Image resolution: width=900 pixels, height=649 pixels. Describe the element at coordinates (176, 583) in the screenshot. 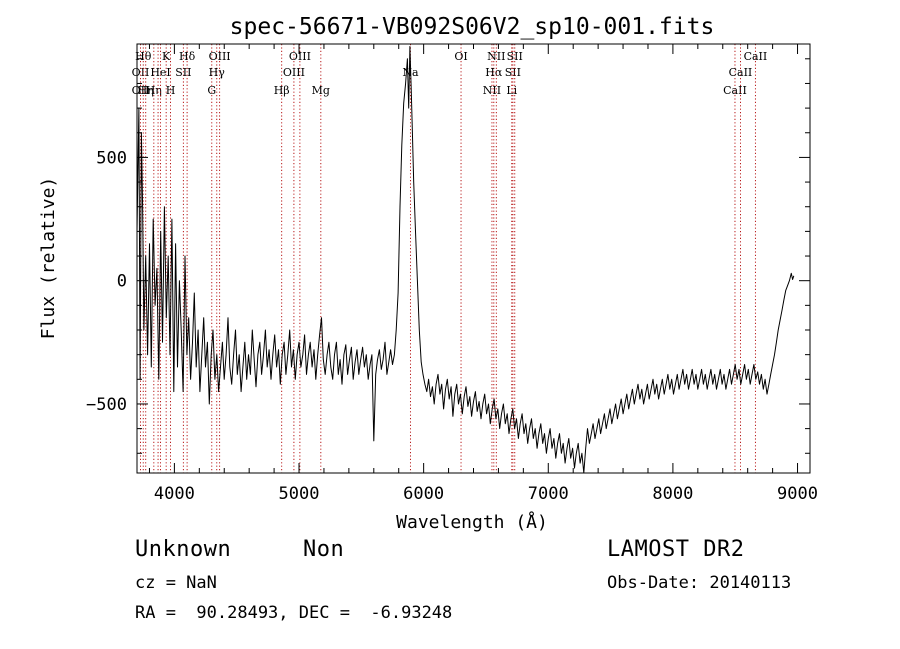

I see `redshift-cz: cz = NaN` at that location.